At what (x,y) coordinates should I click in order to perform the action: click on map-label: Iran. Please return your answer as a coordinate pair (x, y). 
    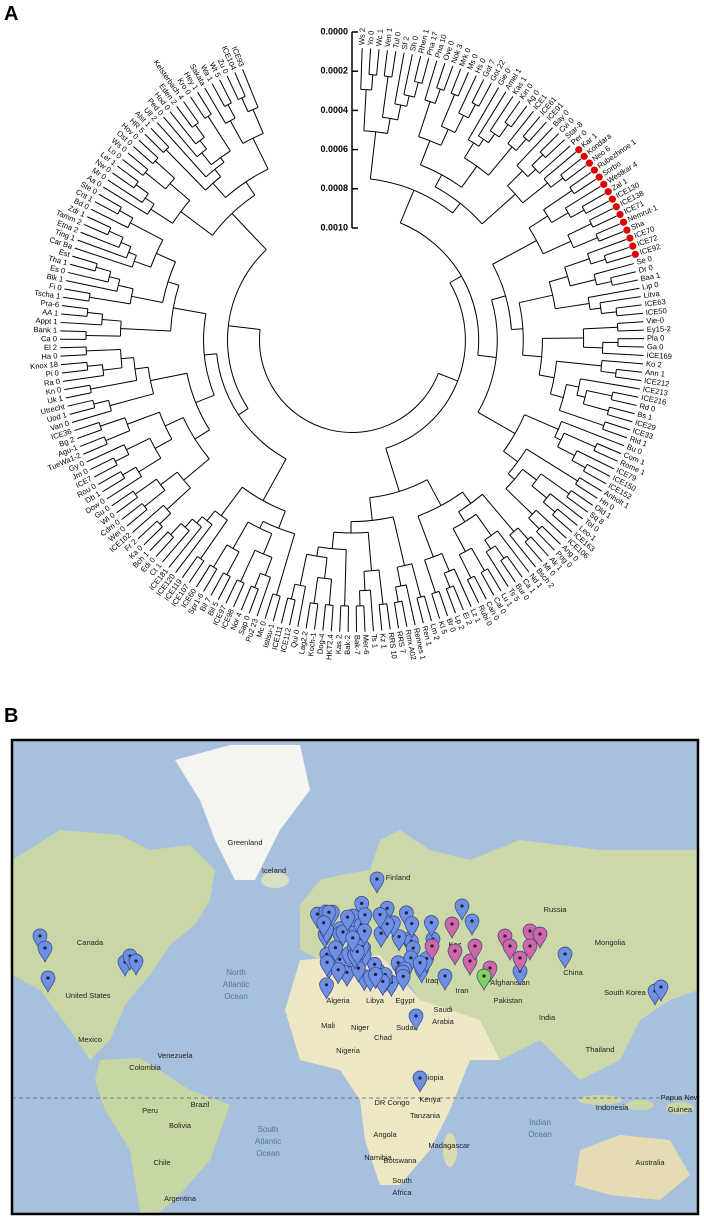
    Looking at the image, I should click on (462, 990).